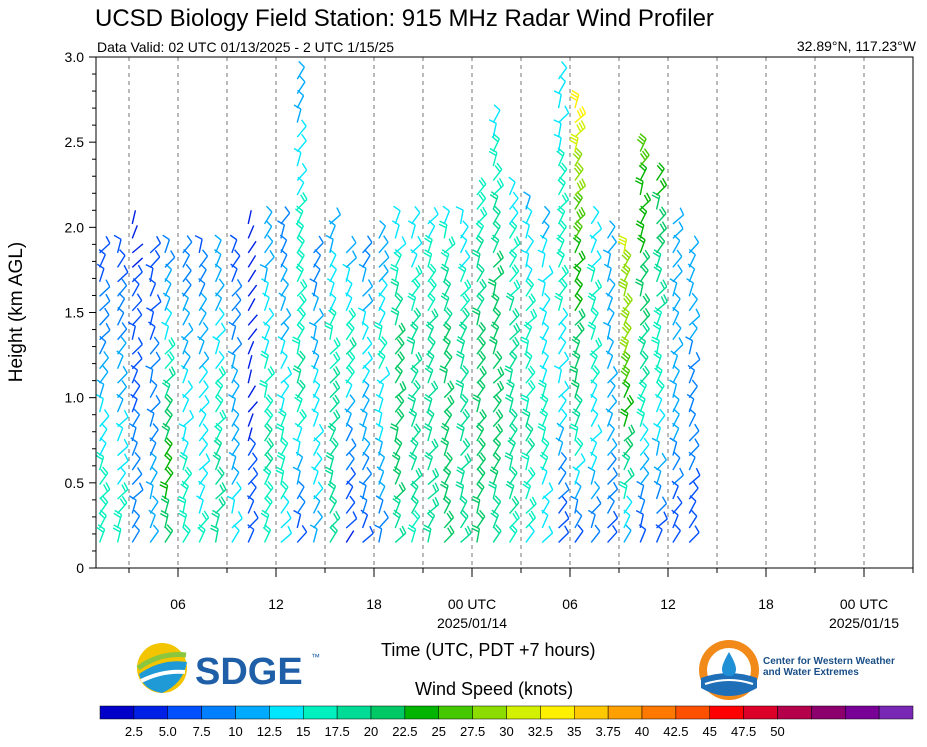  Describe the element at coordinates (668, 604) in the screenshot. I see `x-tick-label: 12` at that location.